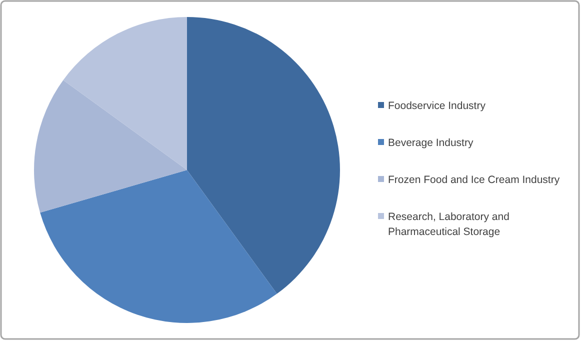 This screenshot has width=581, height=341. What do you see at coordinates (431, 142) in the screenshot?
I see `legend-label: Beverage Industry` at bounding box center [431, 142].